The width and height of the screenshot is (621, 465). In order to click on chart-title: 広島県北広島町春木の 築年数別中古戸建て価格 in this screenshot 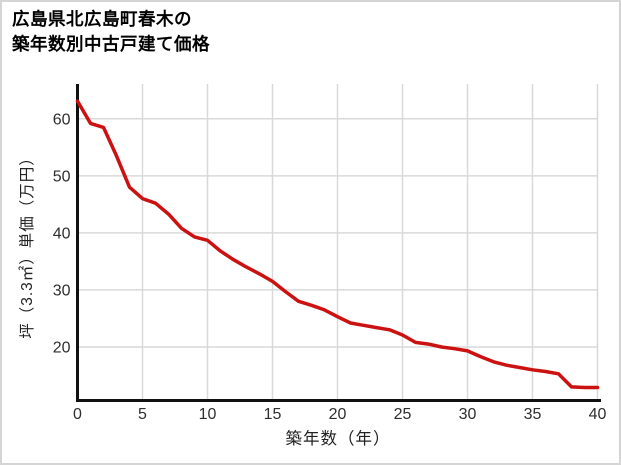, I will do `click(111, 31)`.